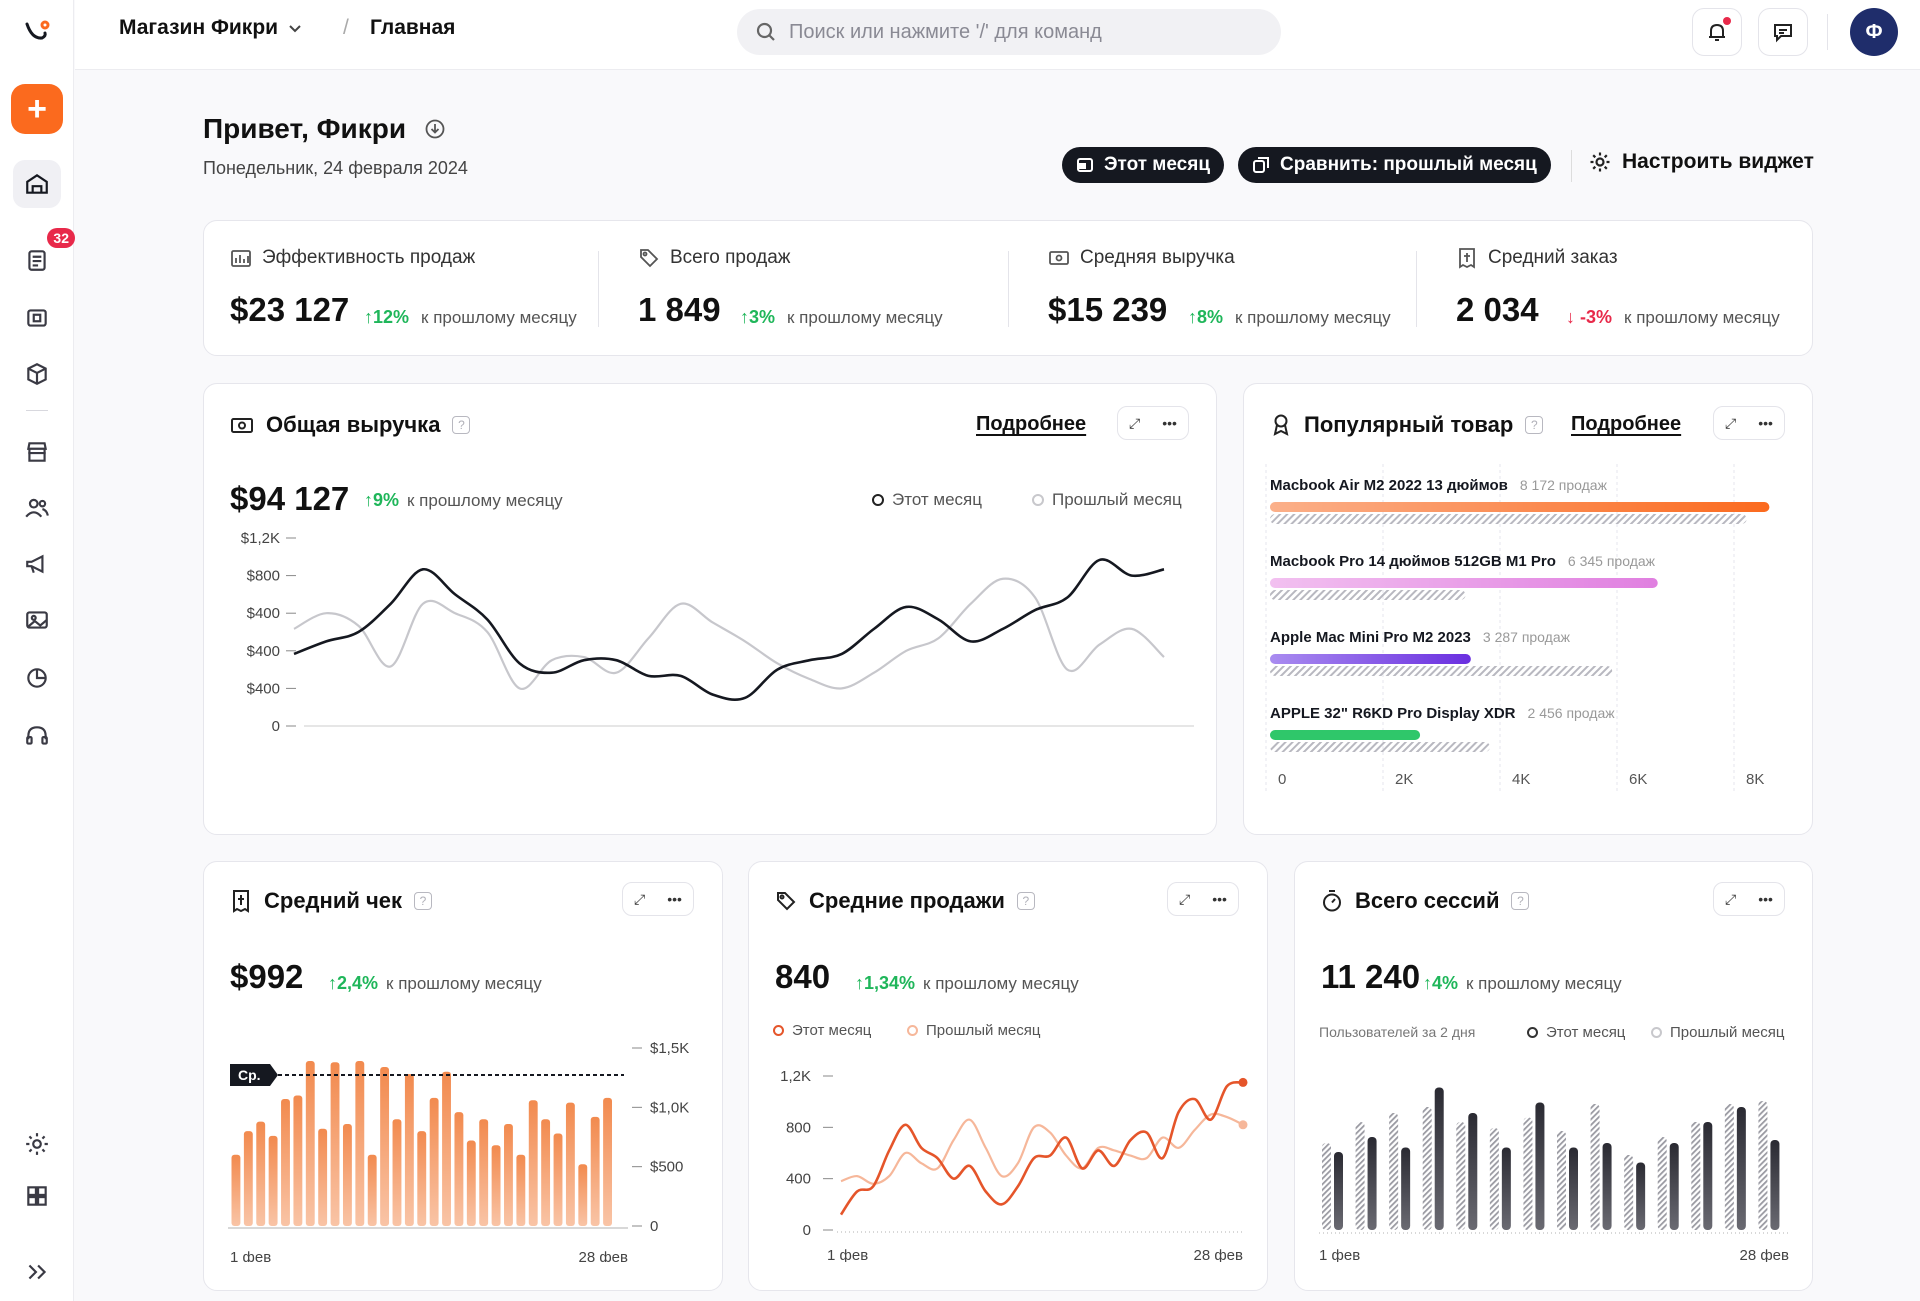  What do you see at coordinates (729, 633) in the screenshot?
I see `series-line-prev-month` at bounding box center [729, 633].